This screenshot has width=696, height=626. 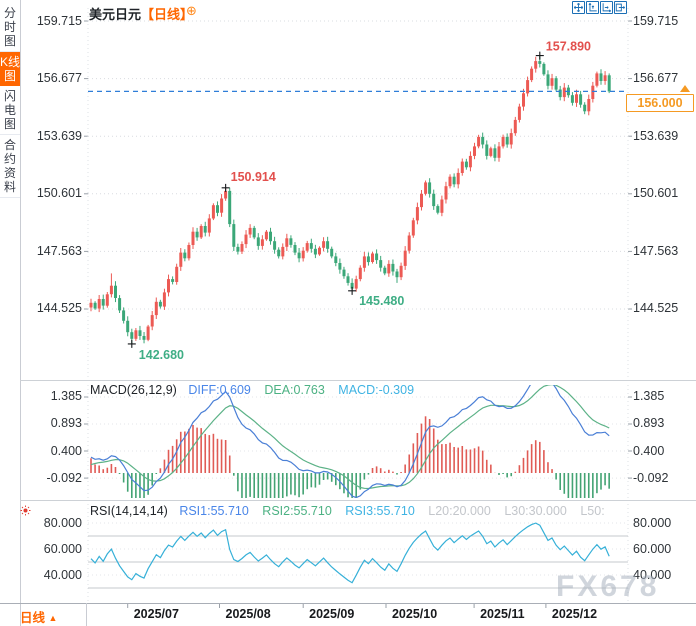 What do you see at coordinates (86, 614) in the screenshot?
I see `bottom-separator` at bounding box center [86, 614].